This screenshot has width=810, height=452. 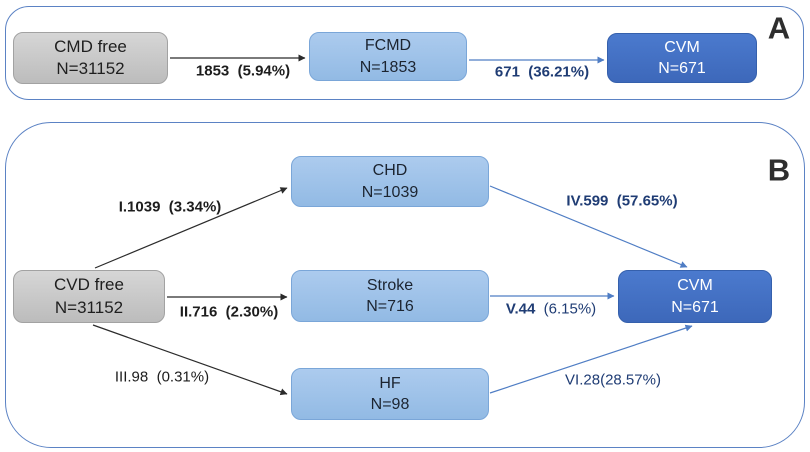 What do you see at coordinates (695, 296) in the screenshot?
I see `node-cvm-b: CVM N=671` at bounding box center [695, 296].